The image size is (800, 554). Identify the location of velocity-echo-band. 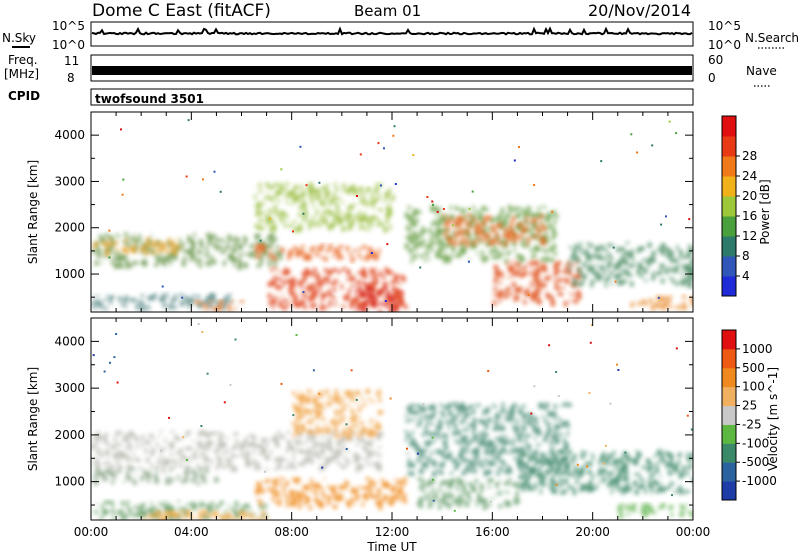
(331, 494).